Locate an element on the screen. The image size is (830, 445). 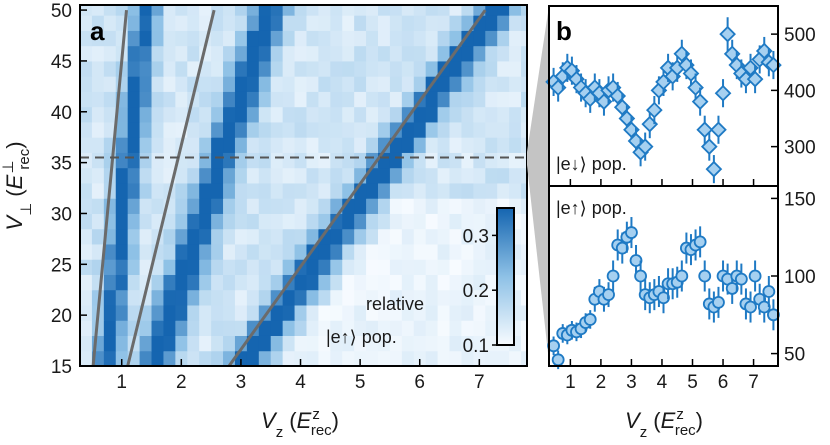
colorbar-ticks: 0.1 0.2 0.3 is located at coordinates (480, 291).